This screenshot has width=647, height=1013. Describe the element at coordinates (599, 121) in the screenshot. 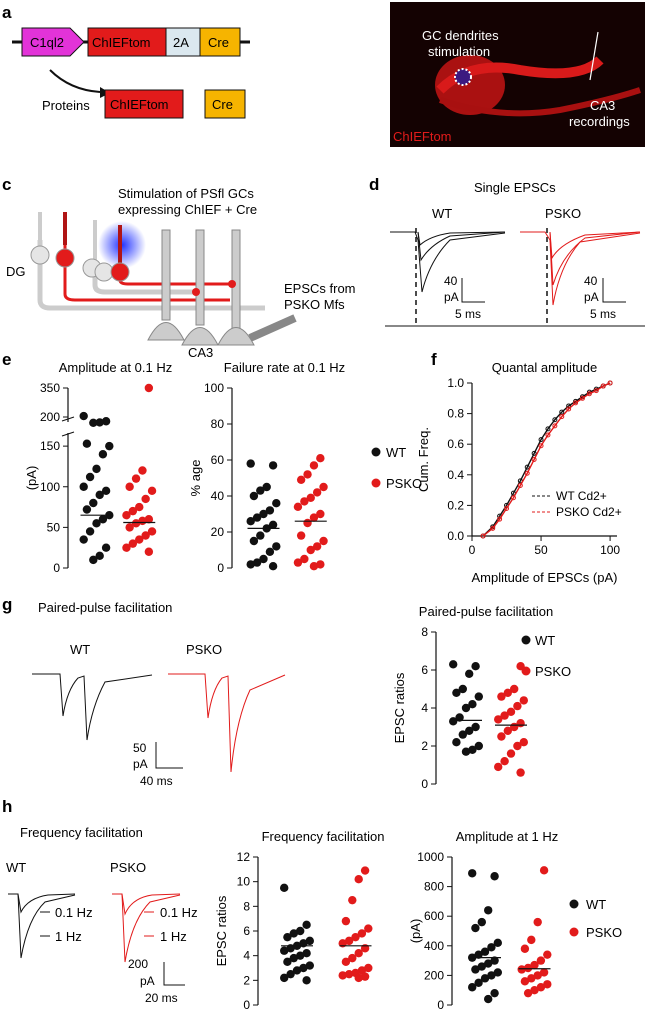

I see `rec-label-line2: recordings` at that location.